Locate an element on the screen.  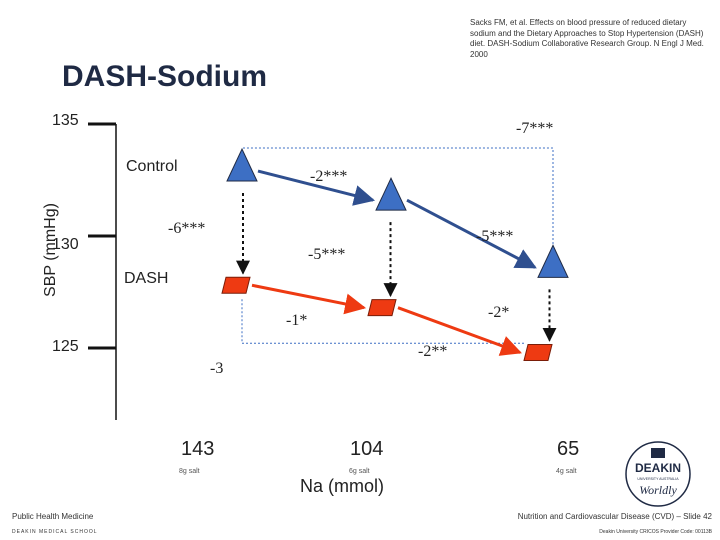
dash-total-bracket is located at coordinates (383, 321).